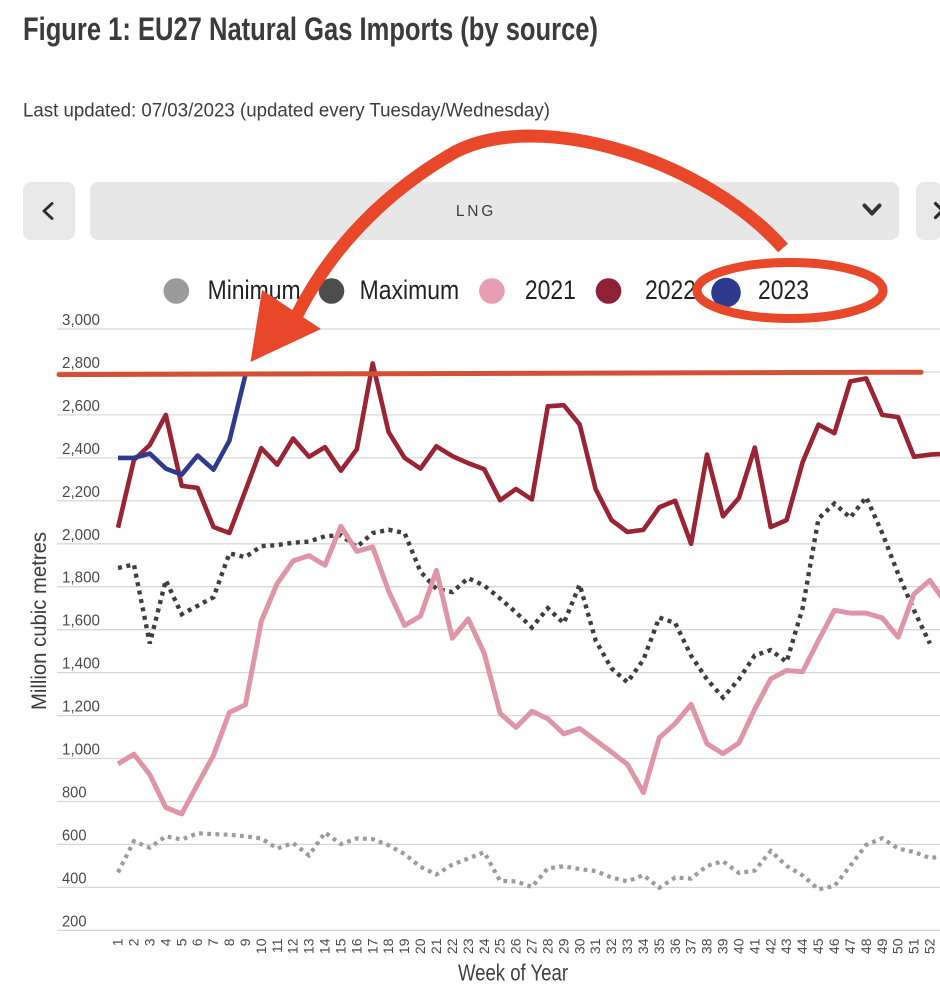 The width and height of the screenshot is (940, 1000). What do you see at coordinates (149, 942) in the screenshot?
I see `svg-text: 3` at bounding box center [149, 942].